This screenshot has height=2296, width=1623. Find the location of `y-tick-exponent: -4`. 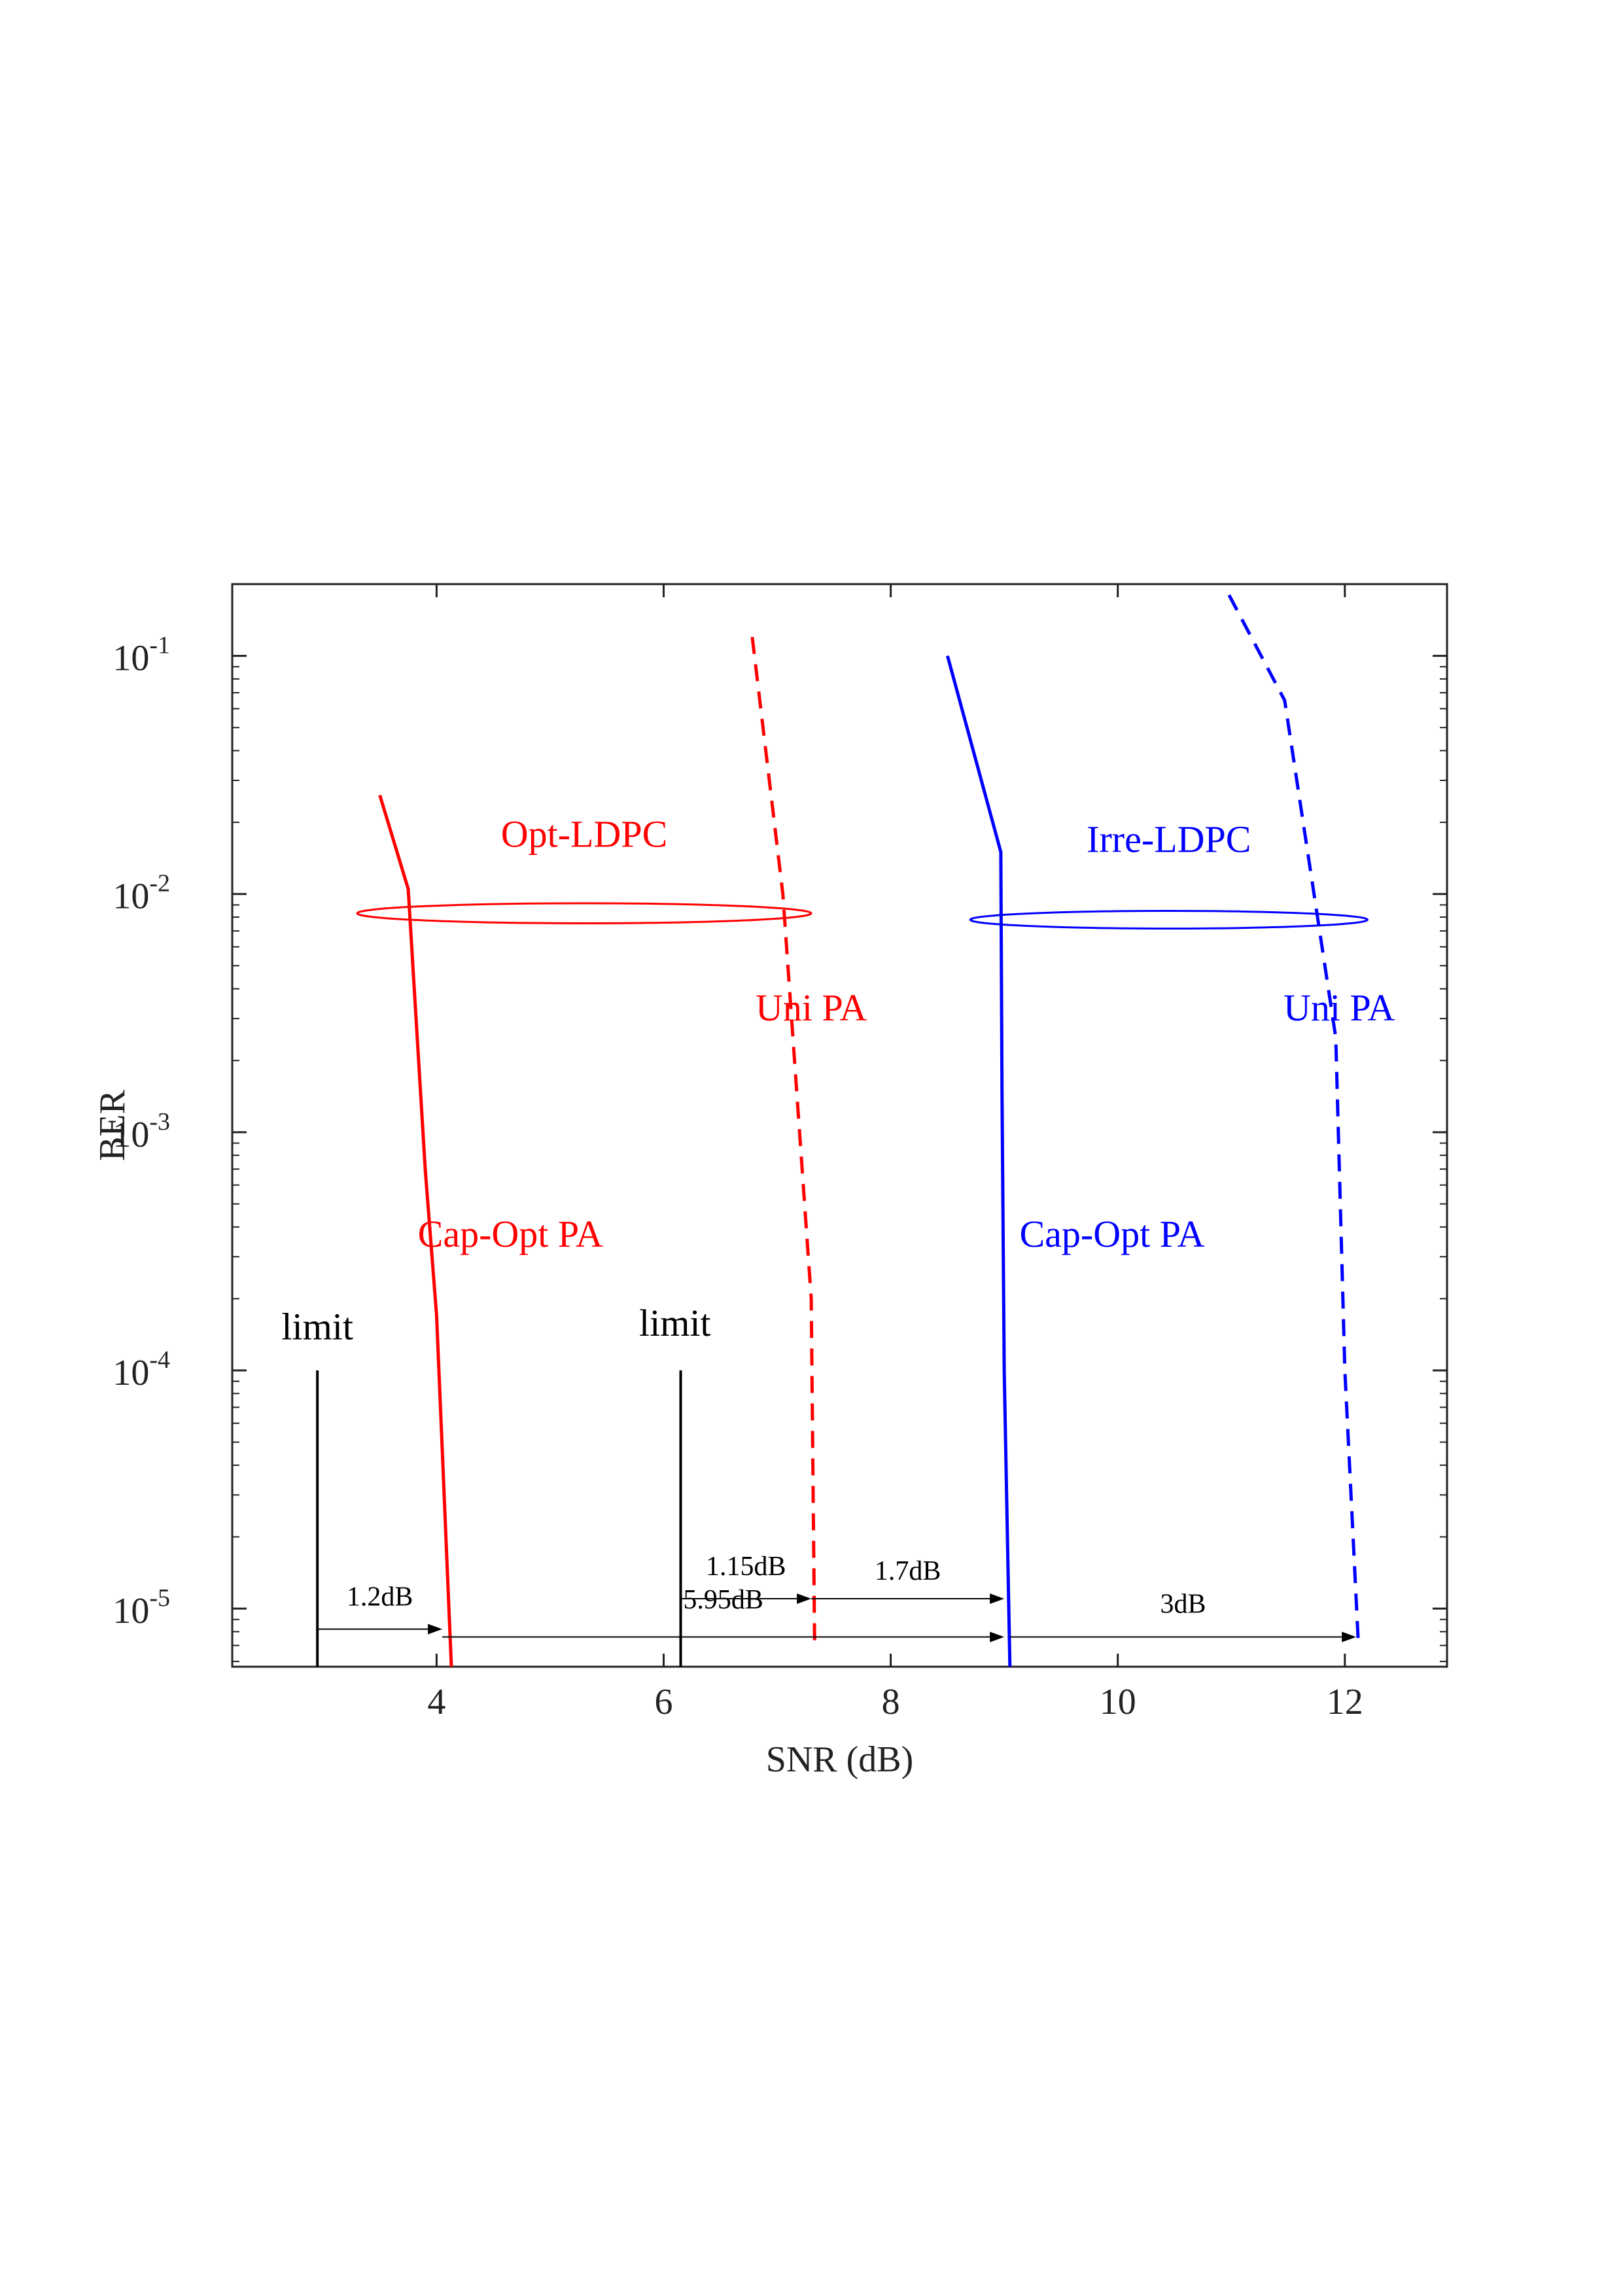

y-tick-exponent: -4 is located at coordinates (159, 1360).